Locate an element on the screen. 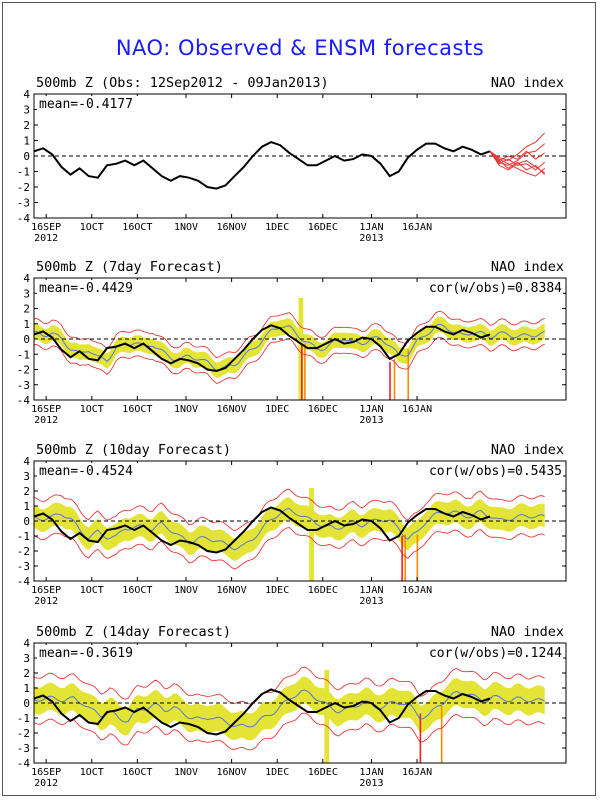 The image size is (600, 800). panel-header-left: 500mb Z (14day Forecast) is located at coordinates (133, 632).